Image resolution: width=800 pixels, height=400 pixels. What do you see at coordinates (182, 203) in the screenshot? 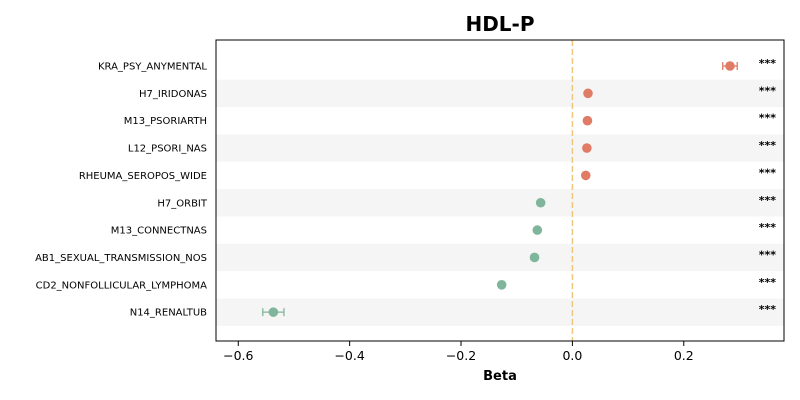
I see `y-tick-label: H7_ORBIT` at bounding box center [182, 203].